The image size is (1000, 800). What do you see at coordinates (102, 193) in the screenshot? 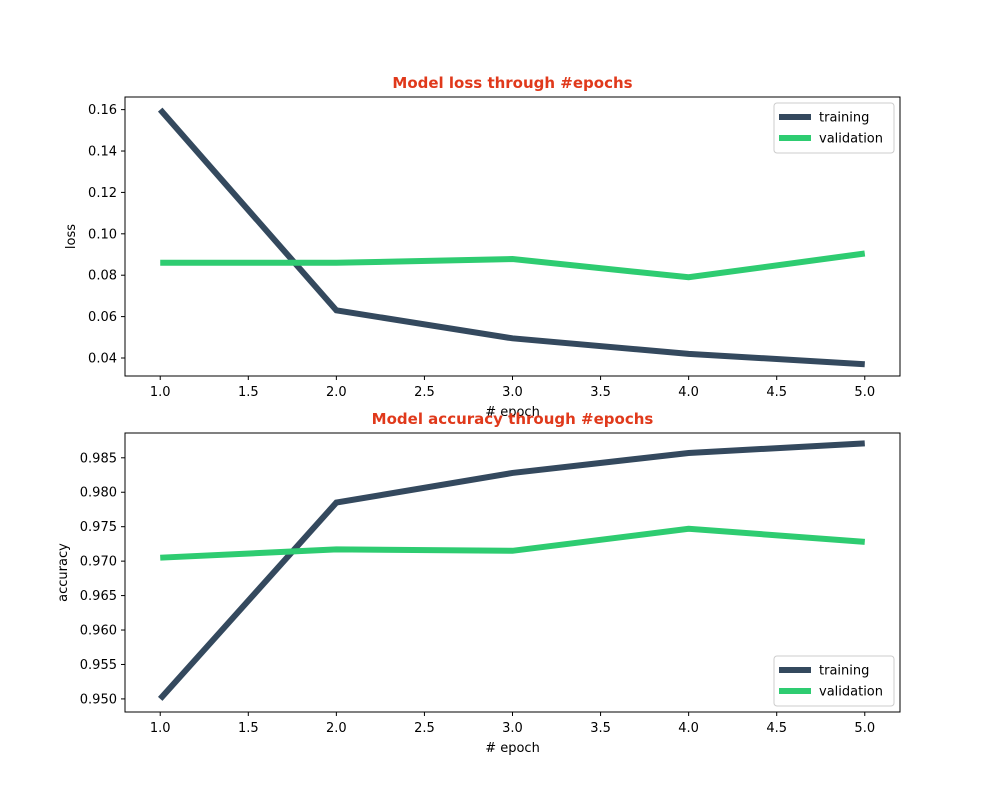
I see `y-tick-label: 0.12` at bounding box center [102, 193].